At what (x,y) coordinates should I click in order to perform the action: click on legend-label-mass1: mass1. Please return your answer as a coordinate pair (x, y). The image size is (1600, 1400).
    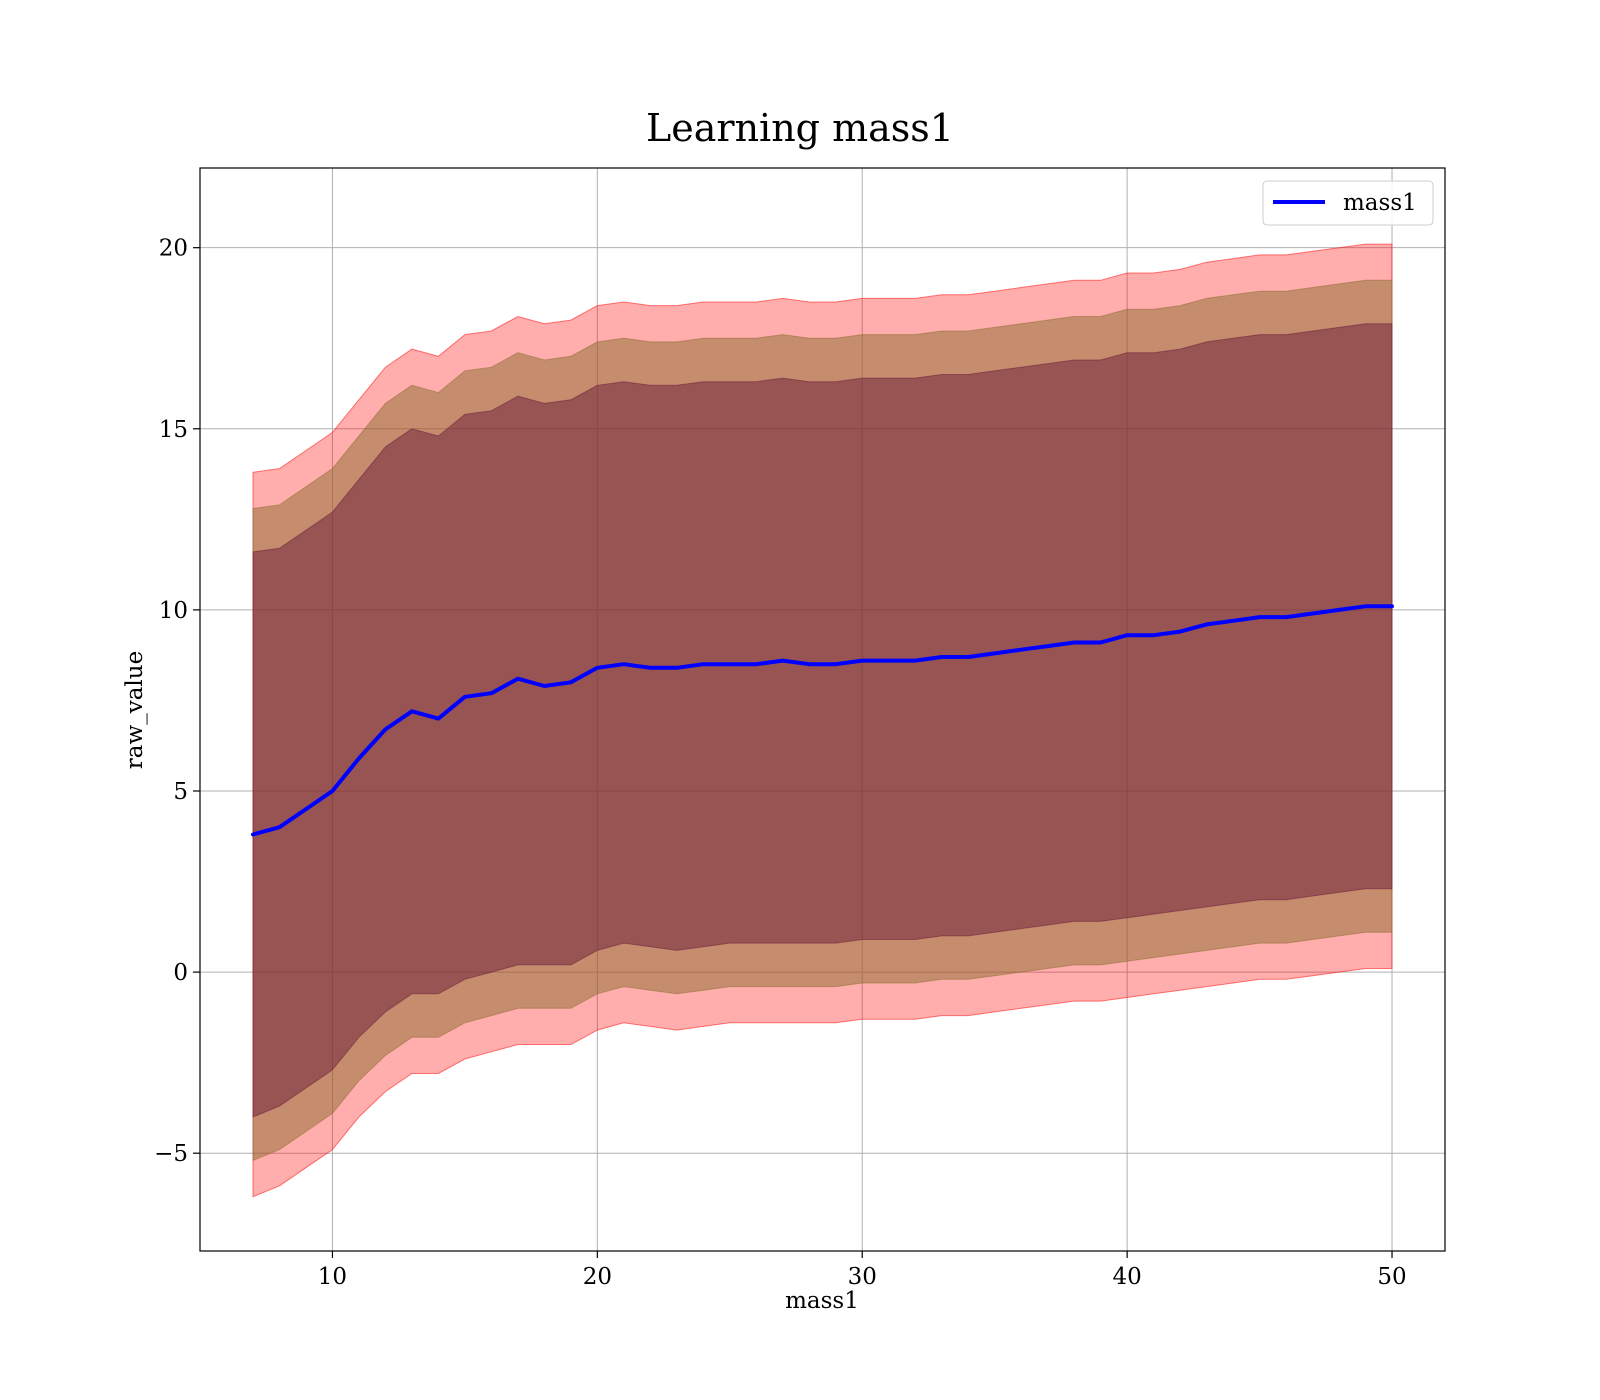
    Looking at the image, I should click on (1380, 203).